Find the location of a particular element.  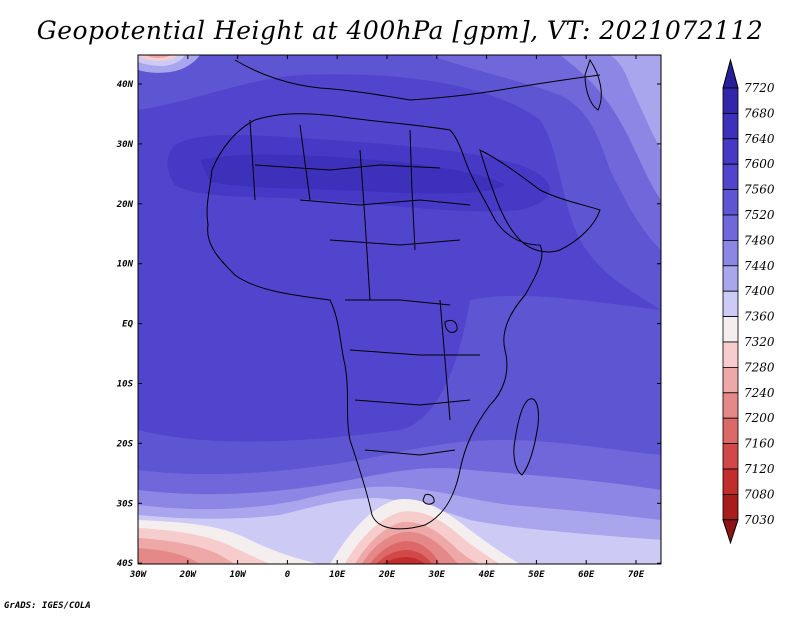

colorbar-label: 7160 is located at coordinates (759, 444).